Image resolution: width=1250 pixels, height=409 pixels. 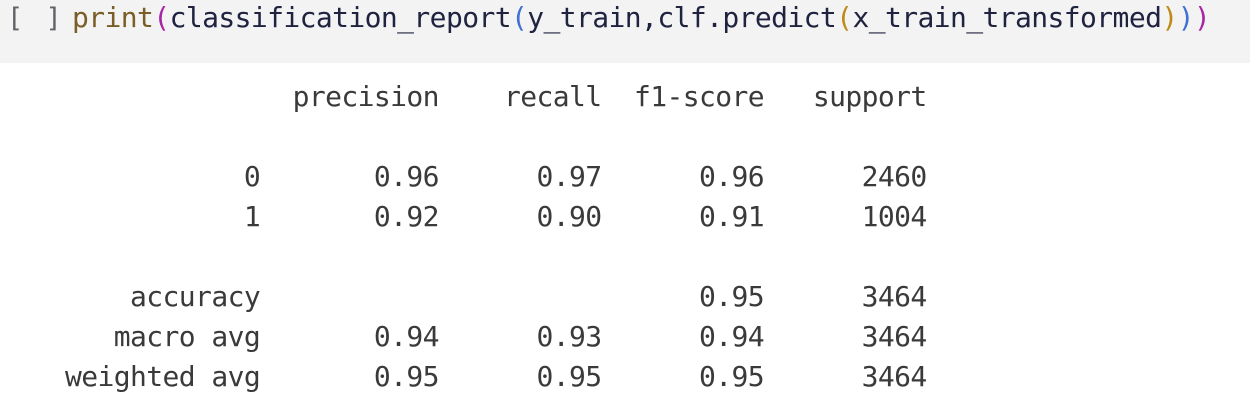 I want to click on code-token-identifier: y_train, so click(x=584, y=17).